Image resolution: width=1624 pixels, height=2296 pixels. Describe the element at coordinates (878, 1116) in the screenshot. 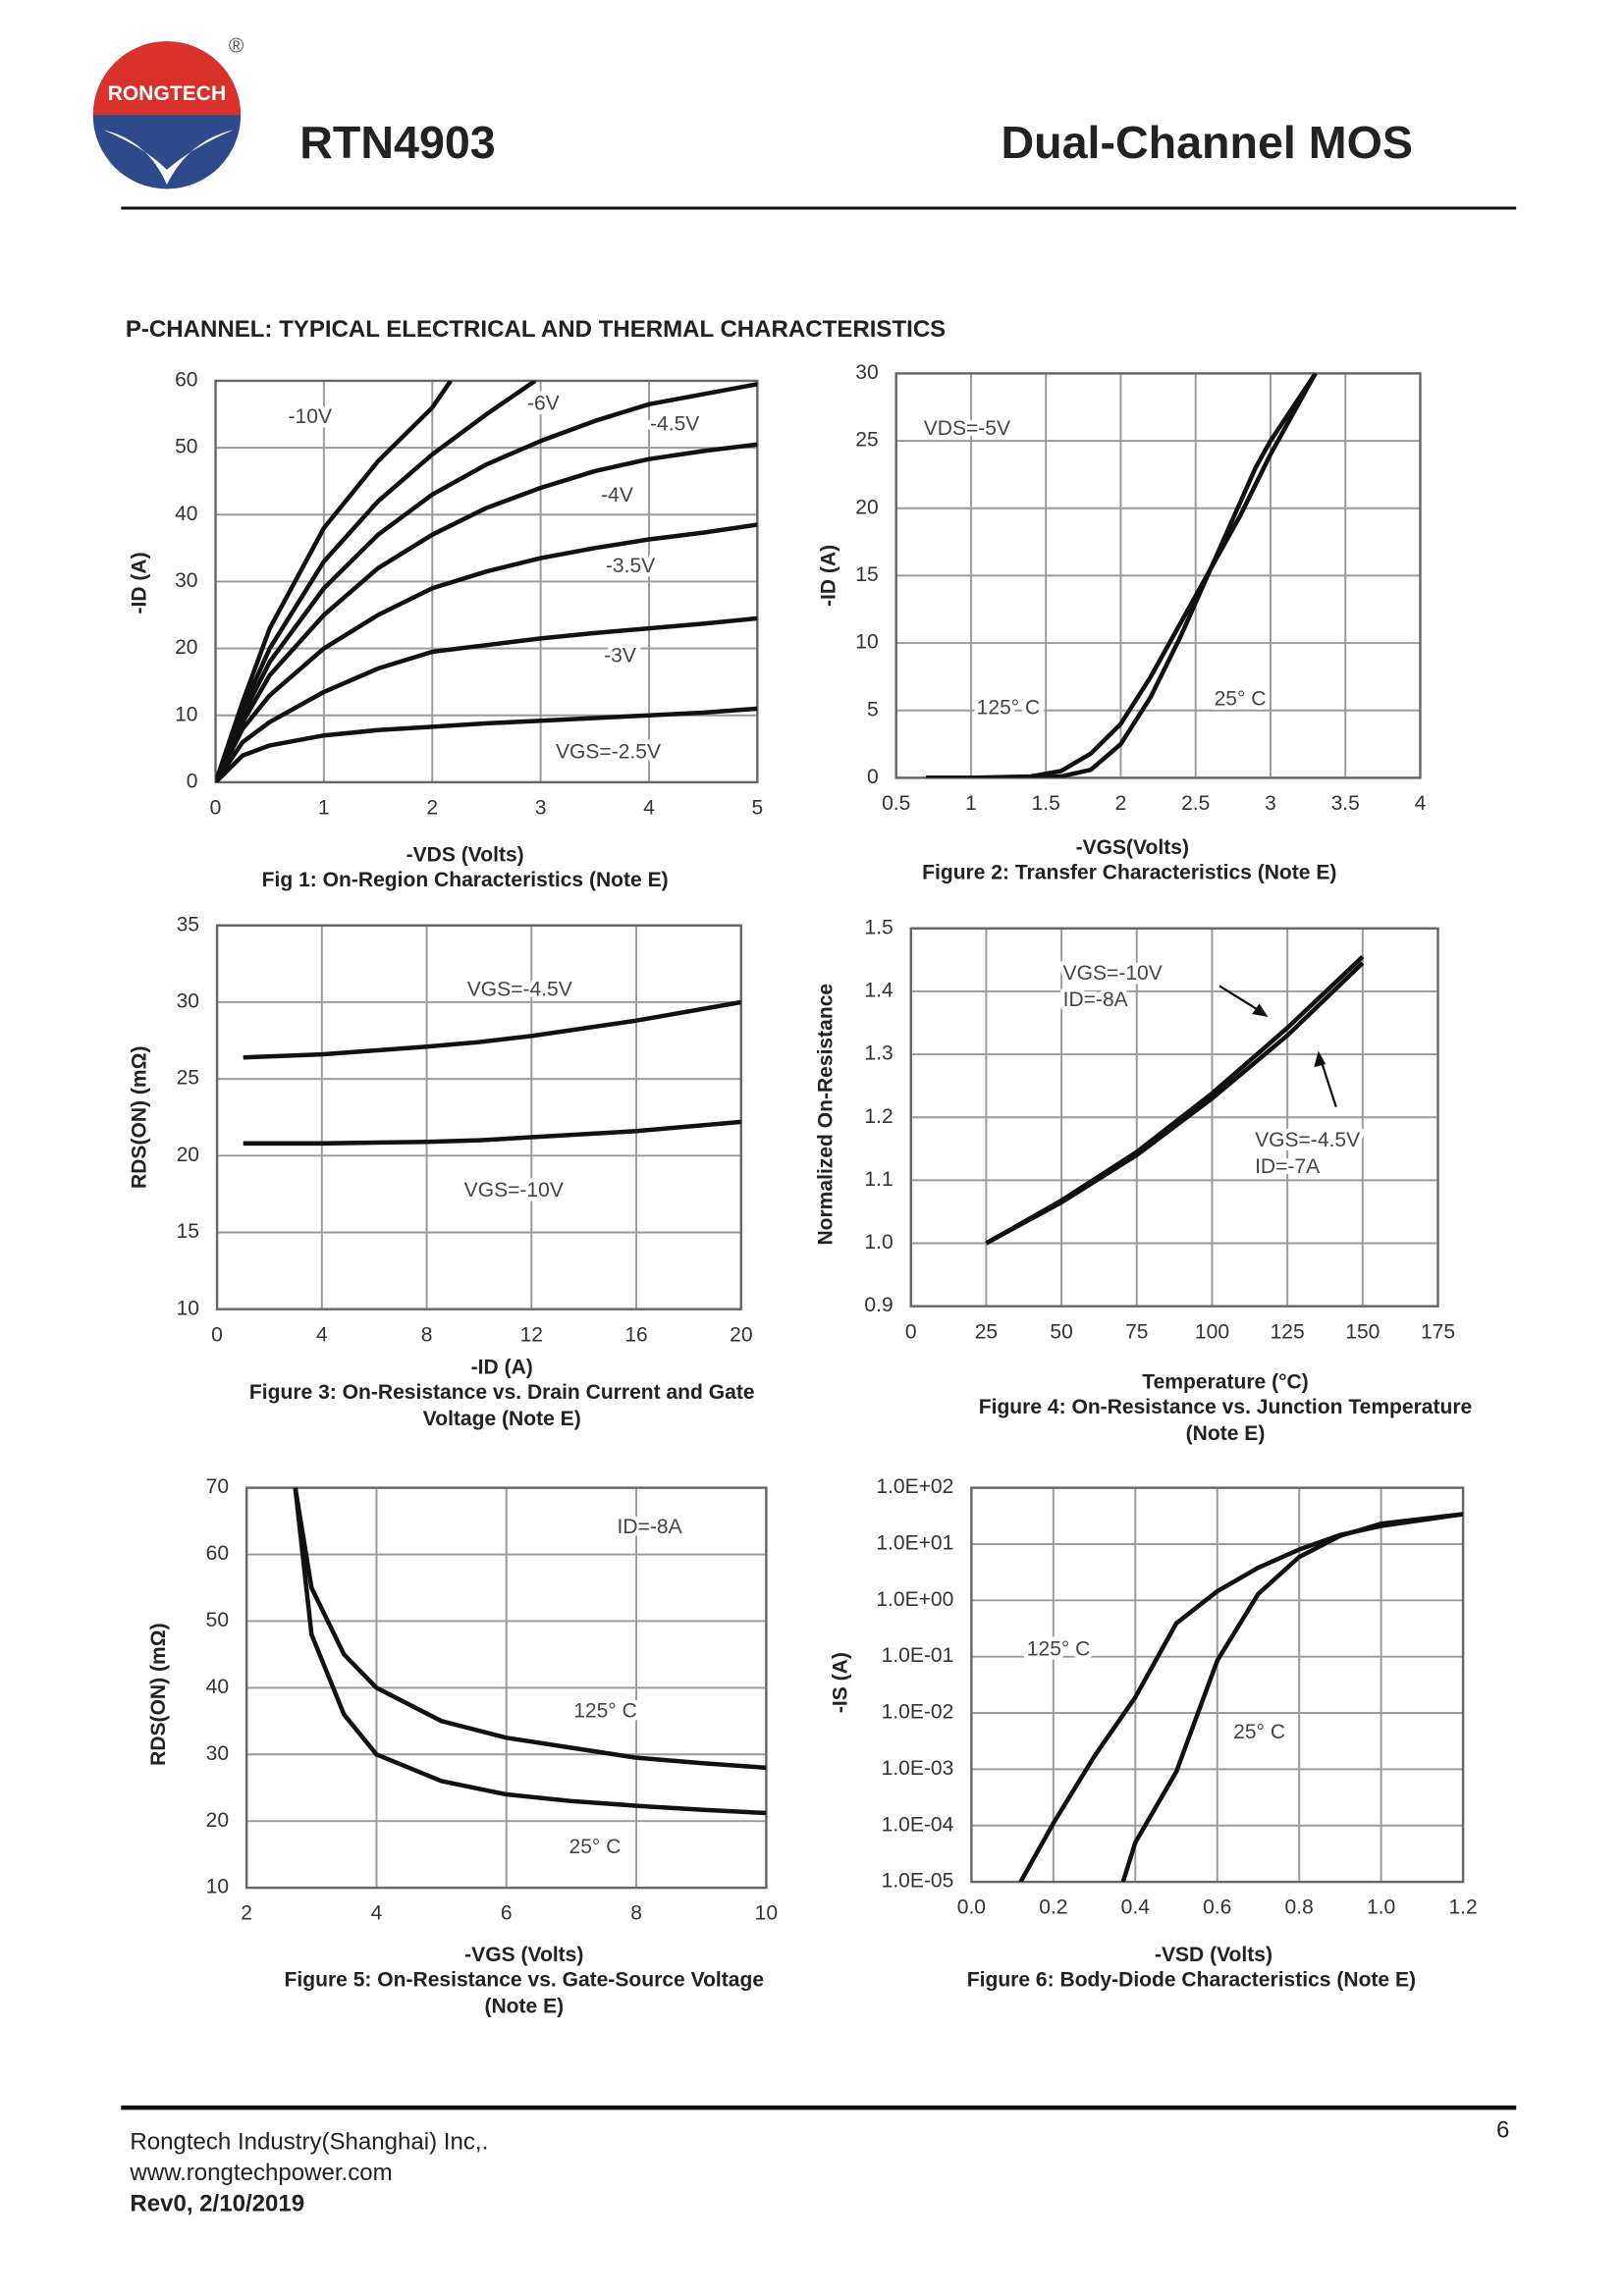

I see `y-tick-label: 1.2` at that location.